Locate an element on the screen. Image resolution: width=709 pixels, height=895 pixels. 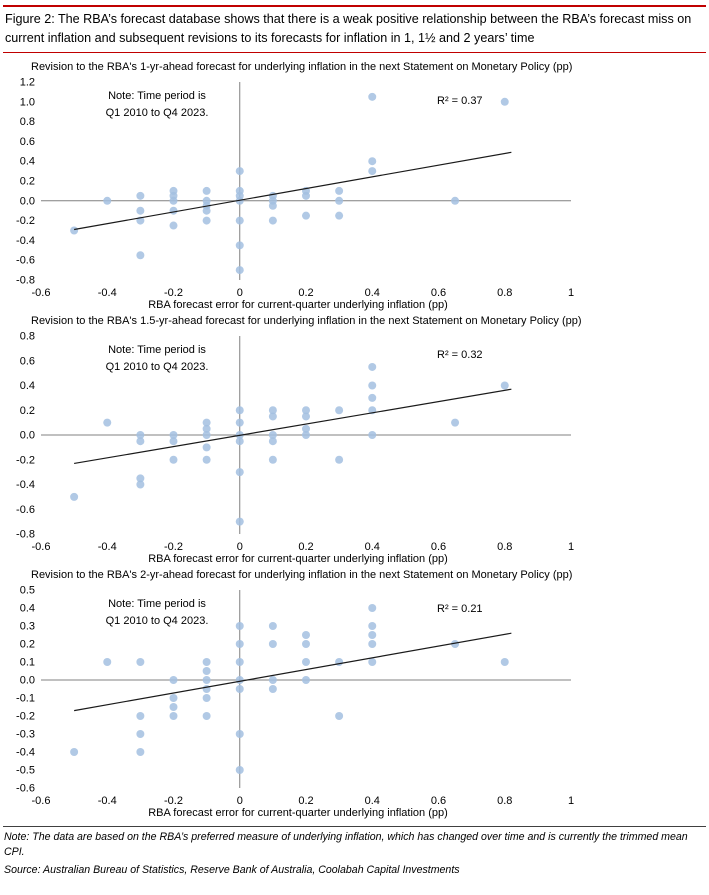
y-tick-label: -0.5 is located at coordinates (25, 770).